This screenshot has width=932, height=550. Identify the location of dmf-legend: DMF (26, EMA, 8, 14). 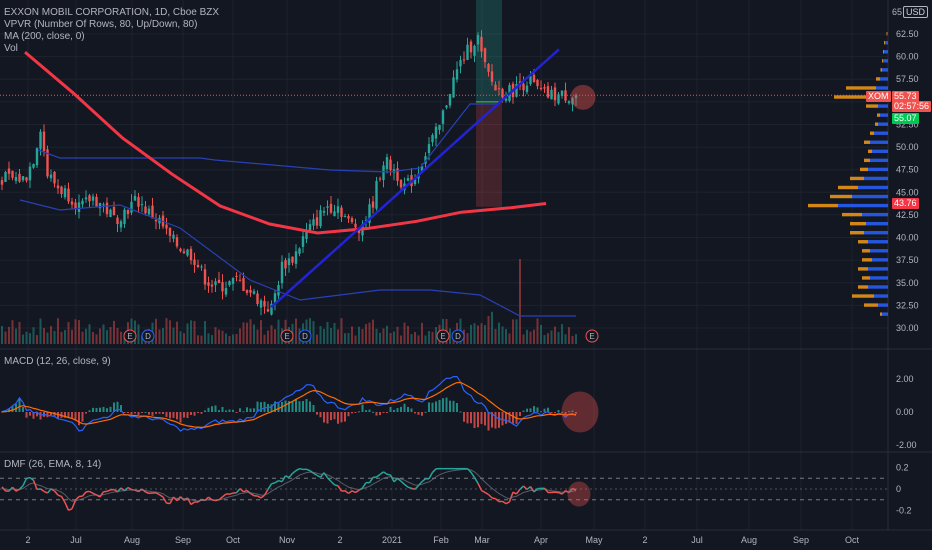
(53, 464).